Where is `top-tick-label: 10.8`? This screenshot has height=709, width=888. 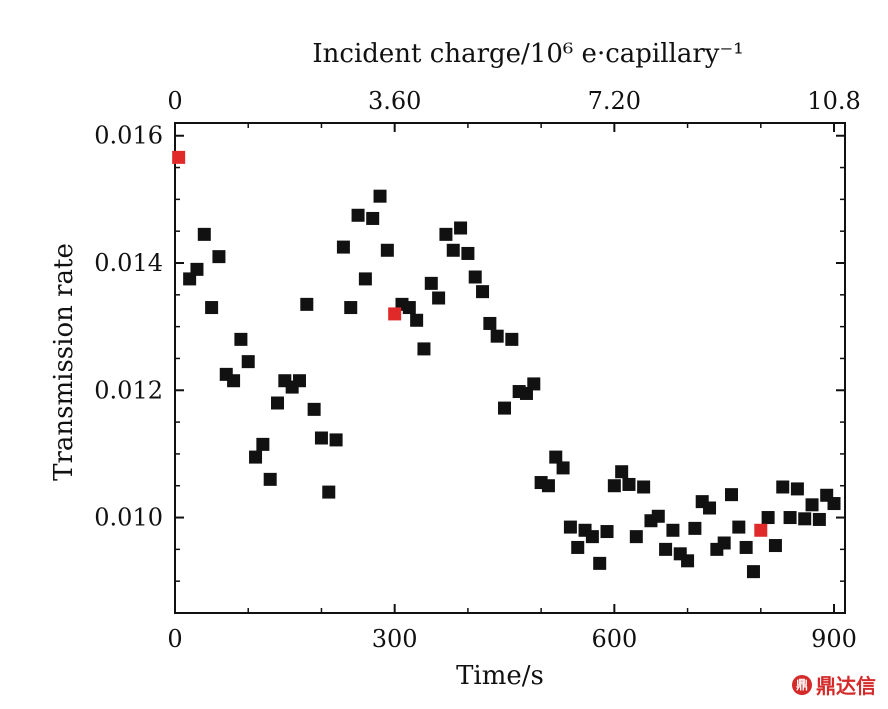
top-tick-label: 10.8 is located at coordinates (833, 101).